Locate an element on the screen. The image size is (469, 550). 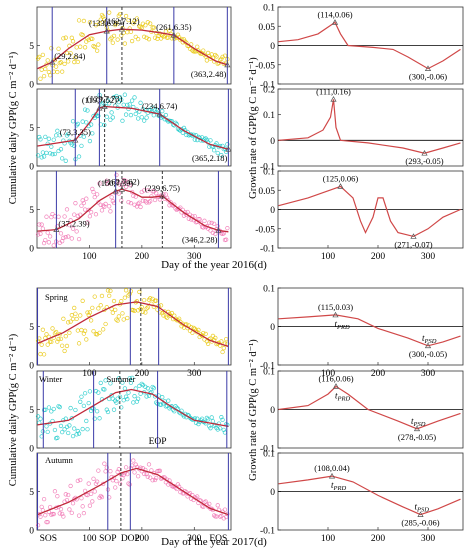
growth-rate-curve is located at coordinates (369, 407).